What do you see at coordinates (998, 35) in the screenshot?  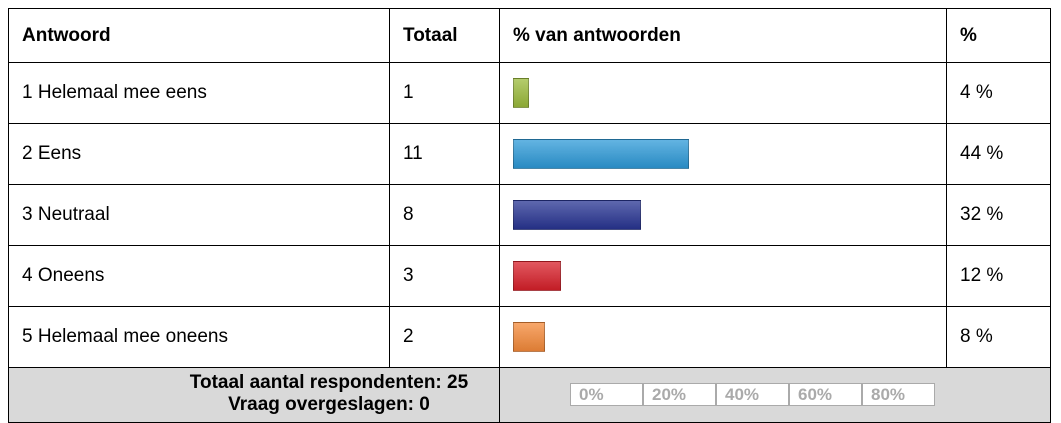 I see `header-cell: %` at bounding box center [998, 35].